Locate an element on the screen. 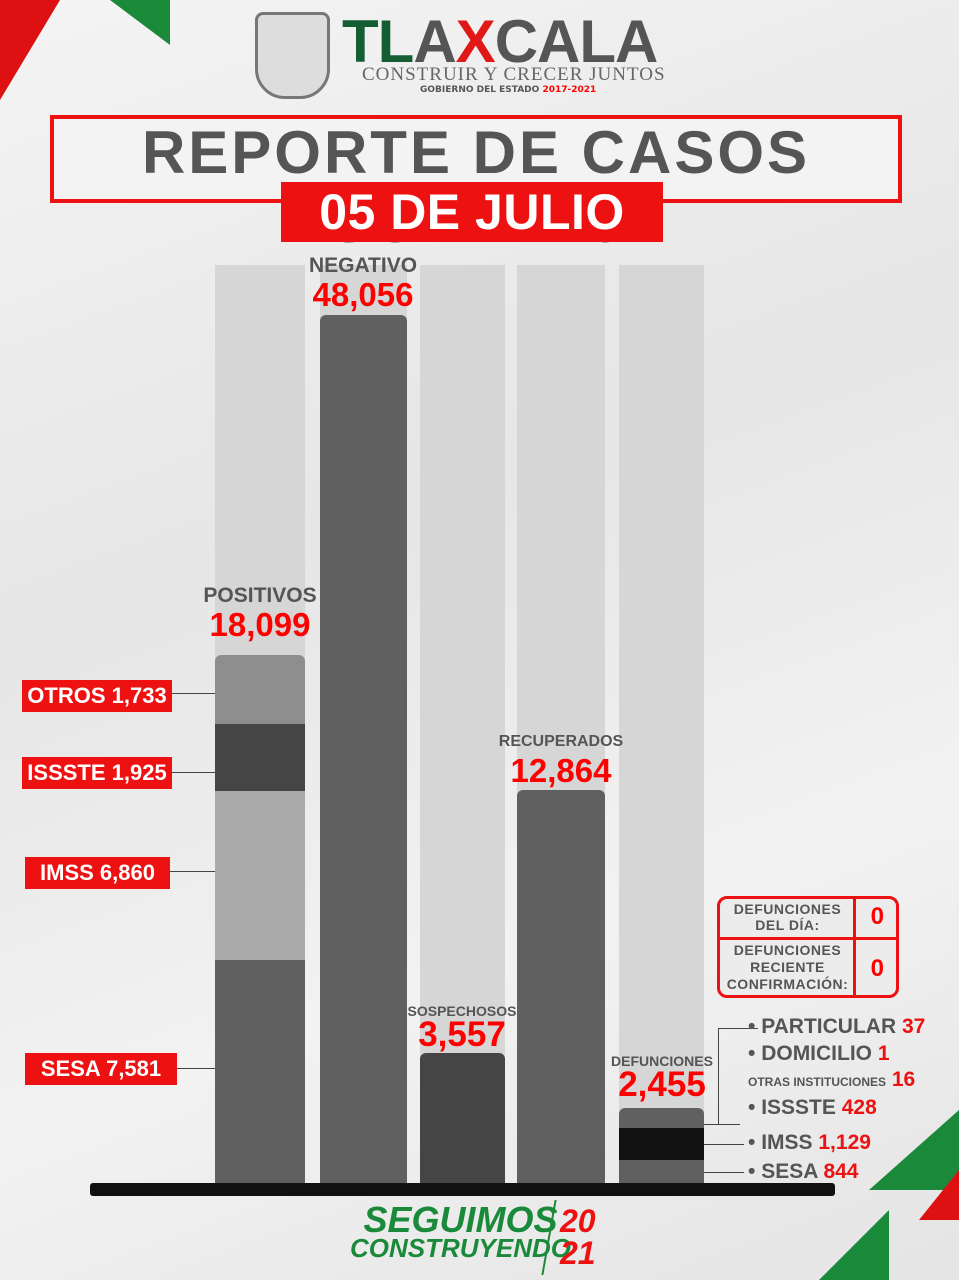  bar-positivos-imss is located at coordinates (260, 875).